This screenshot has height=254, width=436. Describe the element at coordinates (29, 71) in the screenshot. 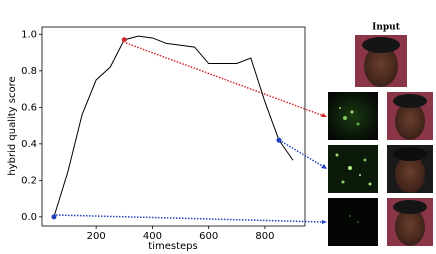

I see `y-tick-label: 0.8` at that location.